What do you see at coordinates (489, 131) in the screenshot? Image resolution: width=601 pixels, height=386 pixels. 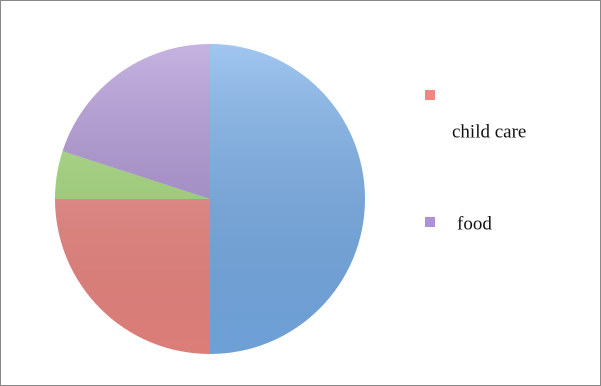 I see `legend-label: child care` at bounding box center [489, 131].